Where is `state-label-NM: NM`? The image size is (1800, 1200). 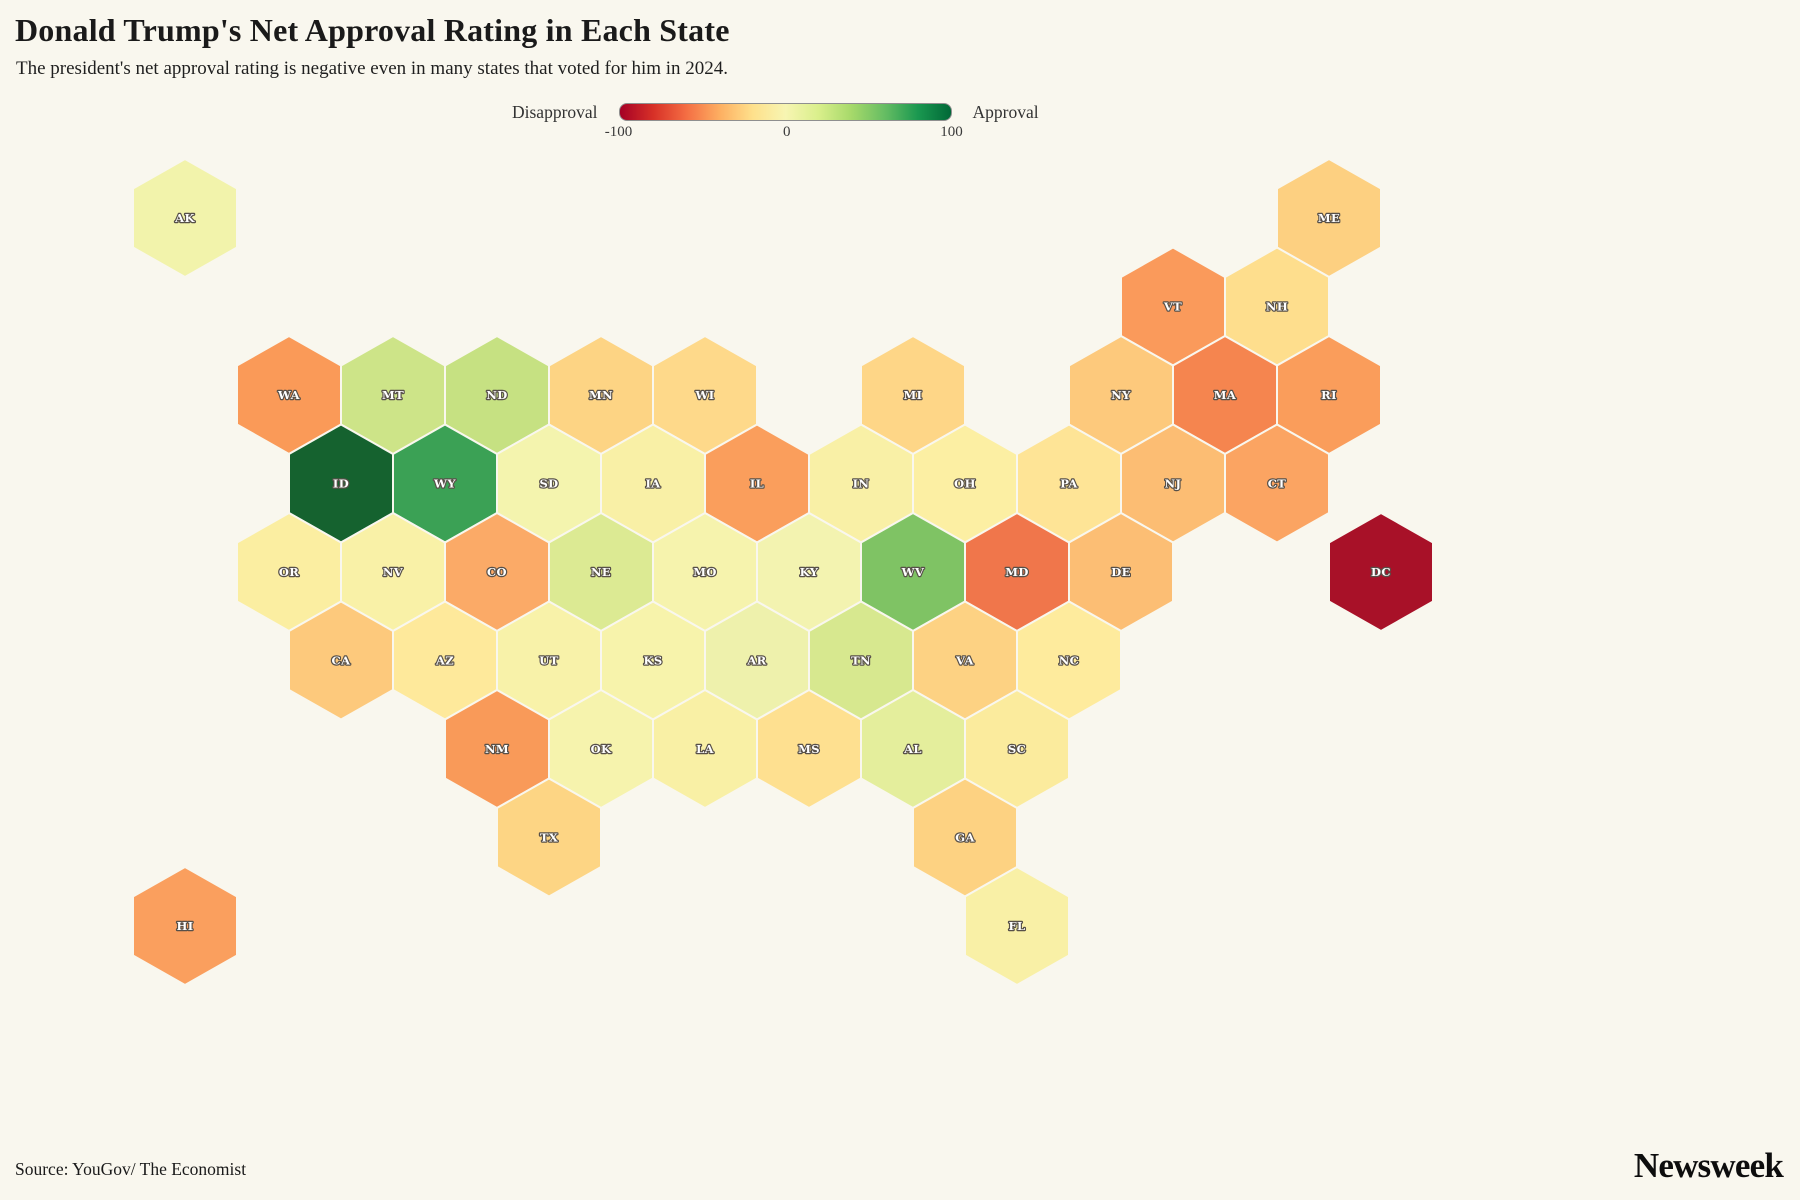
state-label-NM: NM is located at coordinates (497, 749).